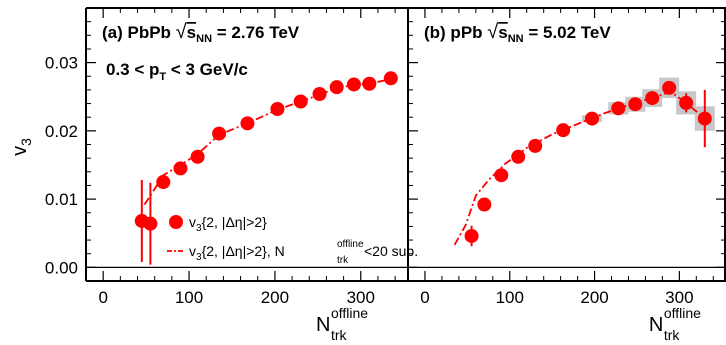 This screenshot has width=726, height=345. What do you see at coordinates (132, 69) in the screenshot?
I see `cut-pre: 0.3 < p` at bounding box center [132, 69].